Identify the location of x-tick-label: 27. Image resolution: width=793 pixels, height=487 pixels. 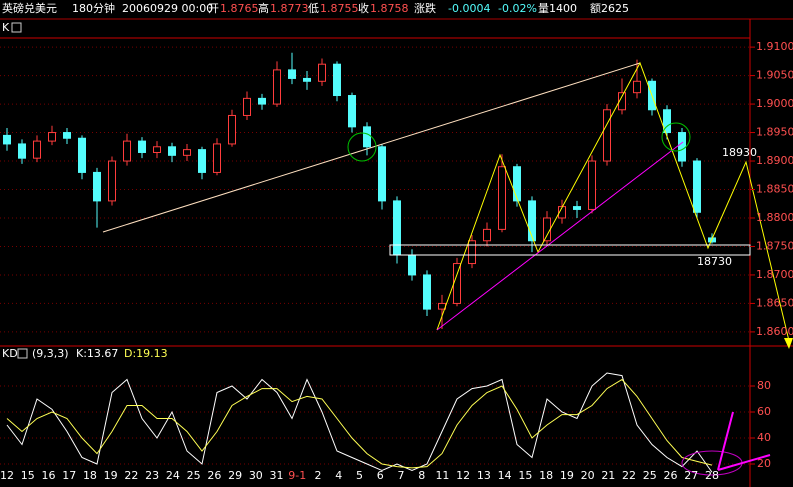
(691, 475).